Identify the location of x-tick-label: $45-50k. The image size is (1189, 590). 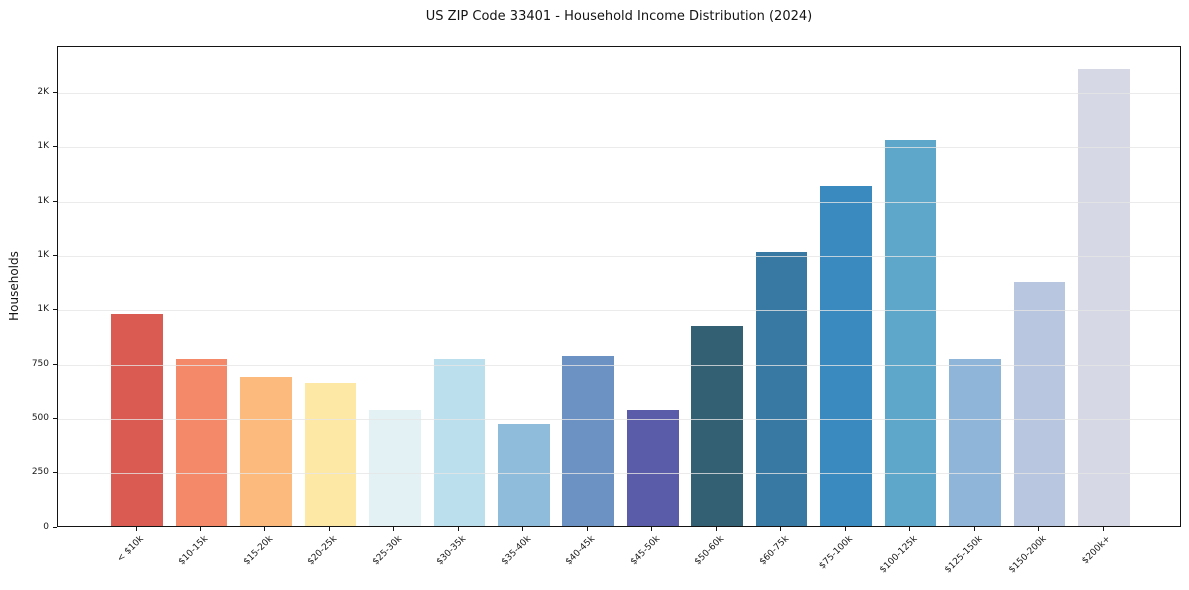
(645, 551).